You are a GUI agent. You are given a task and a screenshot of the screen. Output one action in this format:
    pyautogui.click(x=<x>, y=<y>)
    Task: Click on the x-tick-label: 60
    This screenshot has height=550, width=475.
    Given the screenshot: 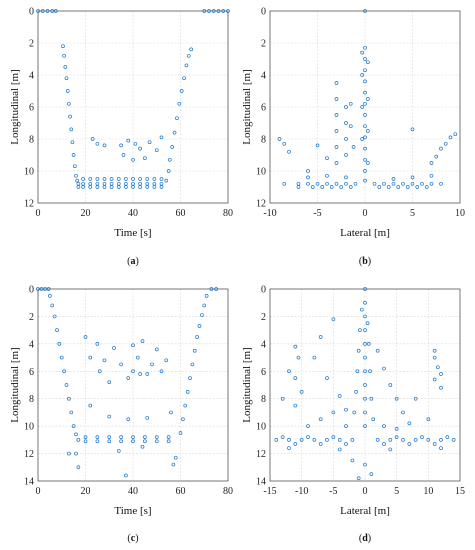 What is the action you would take?
    pyautogui.click(x=181, y=491)
    